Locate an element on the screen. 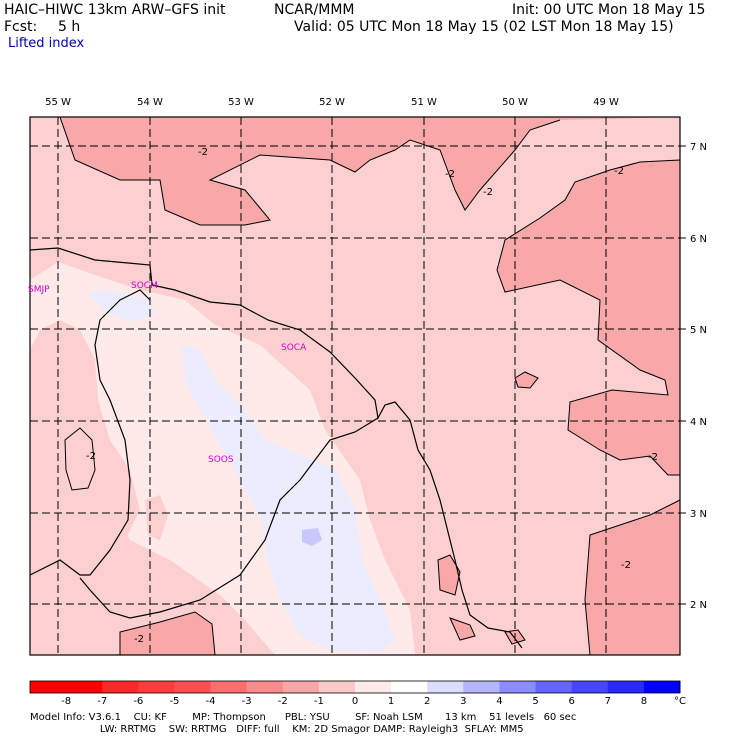 Image resolution: width=740 pixels, height=740 pixels. fill-region-blue-deep is located at coordinates (312, 537).